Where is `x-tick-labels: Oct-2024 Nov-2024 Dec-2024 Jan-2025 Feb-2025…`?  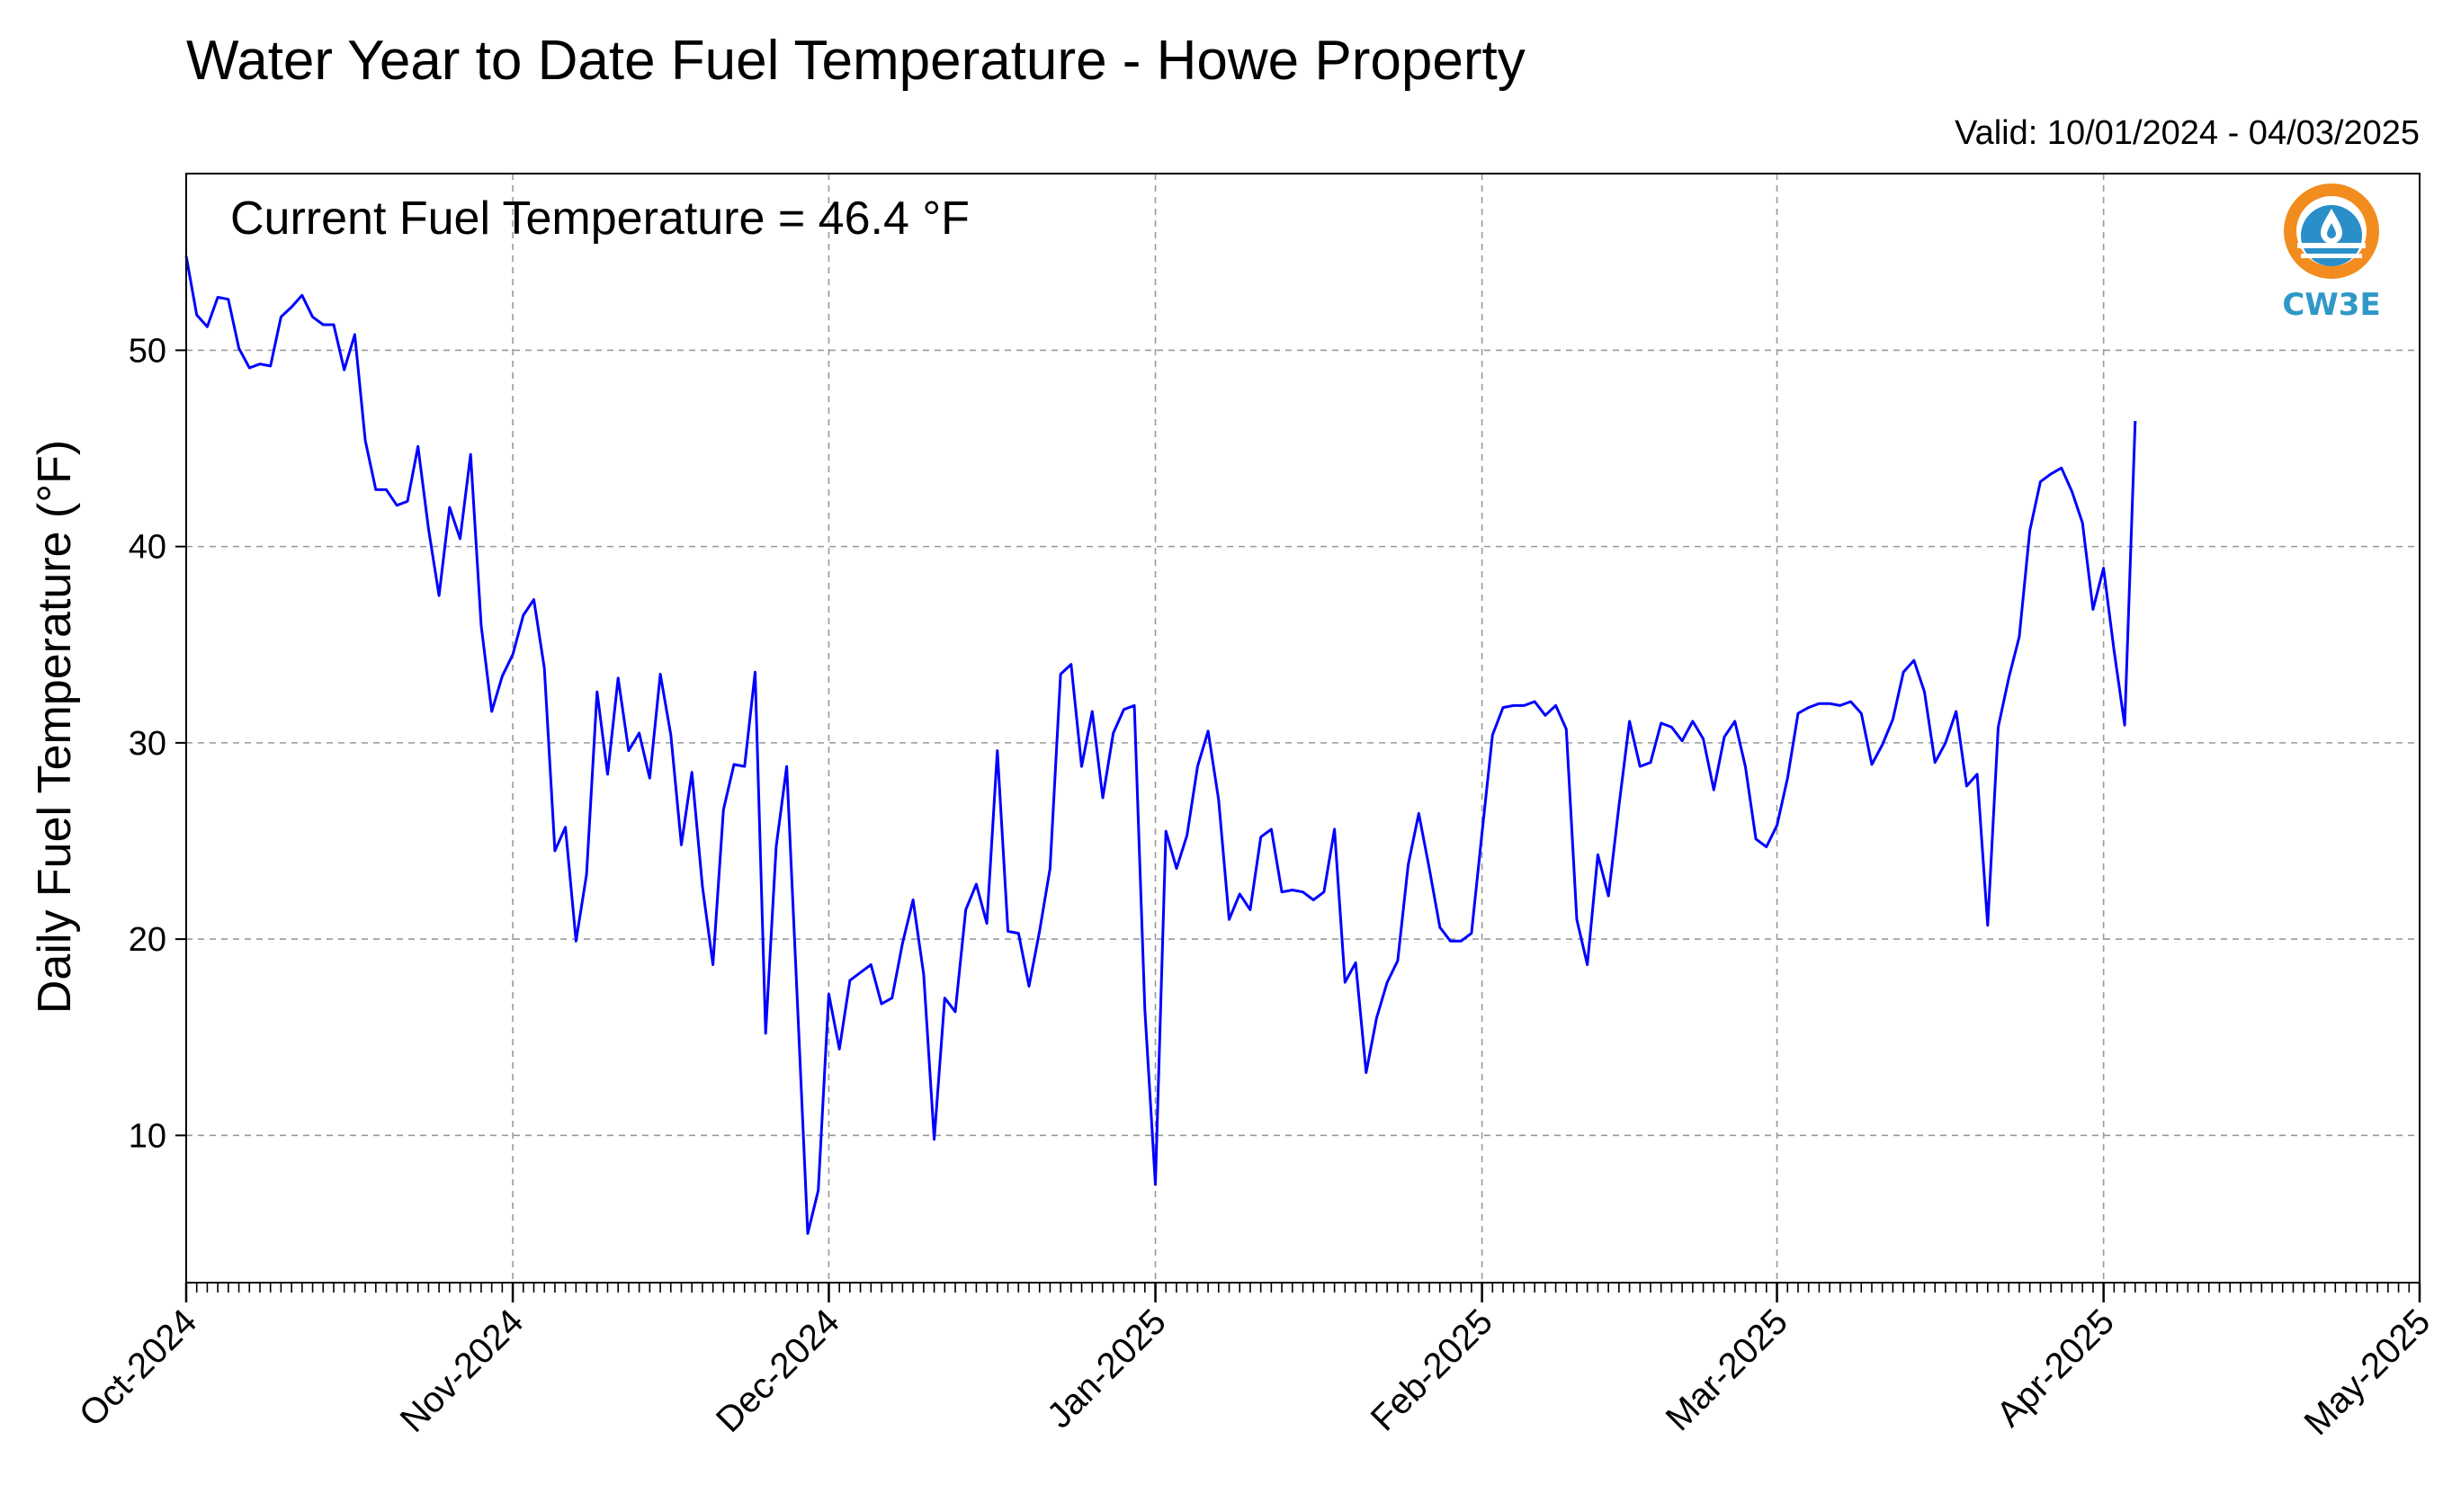 x-tick-labels: Oct-2024 Nov-2024 Dec-2024 Jan-2025 Feb-2025… is located at coordinates (1255, 1372).